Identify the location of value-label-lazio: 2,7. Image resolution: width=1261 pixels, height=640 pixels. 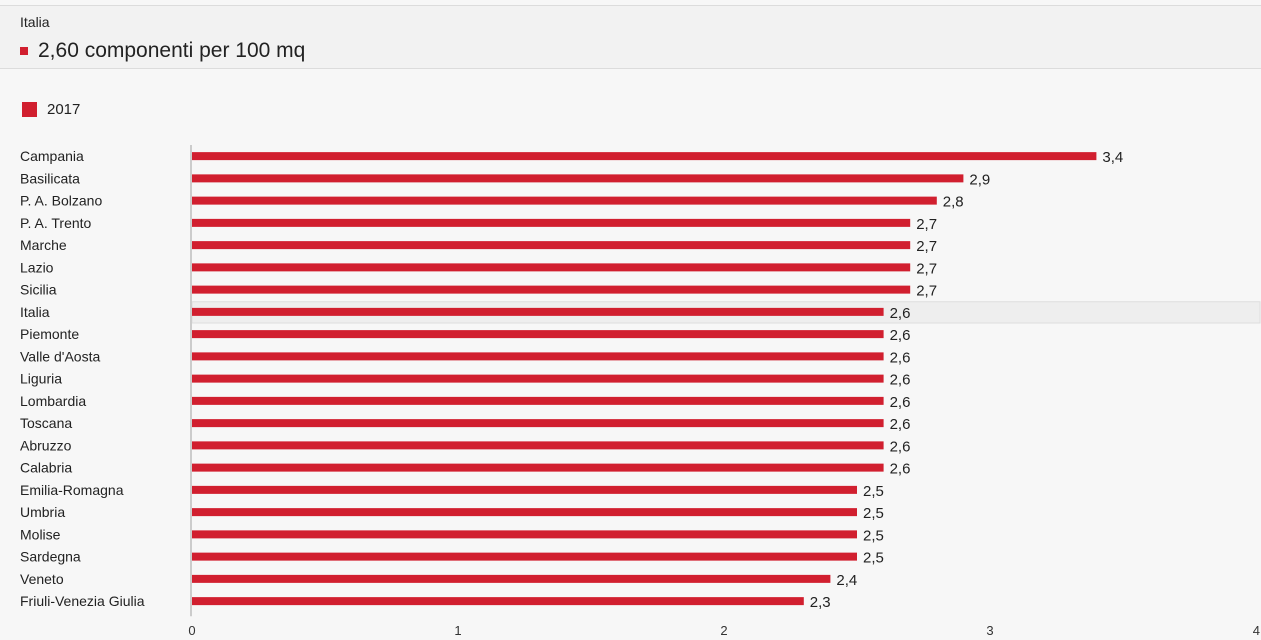
(926, 268).